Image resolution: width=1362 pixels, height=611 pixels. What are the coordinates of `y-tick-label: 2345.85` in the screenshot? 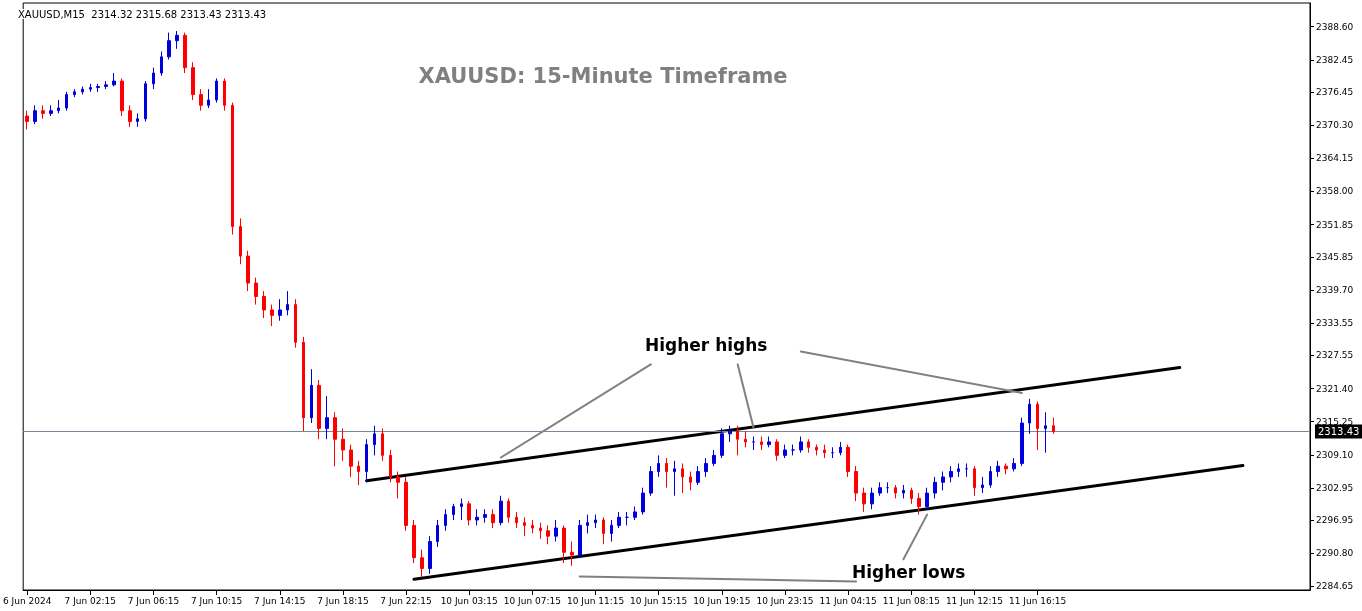 It's located at (1335, 256).